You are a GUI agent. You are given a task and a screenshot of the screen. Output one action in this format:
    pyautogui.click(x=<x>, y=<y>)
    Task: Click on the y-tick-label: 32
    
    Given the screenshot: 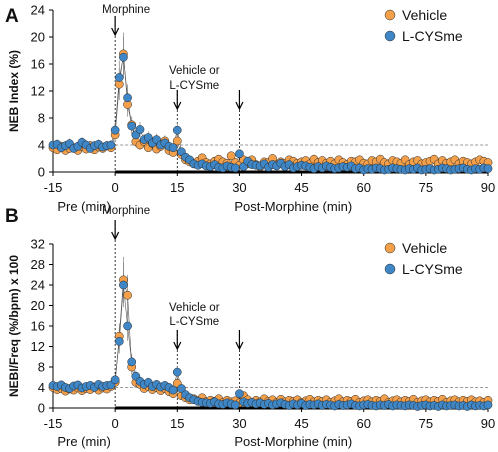 What is the action you would take?
    pyautogui.click(x=38, y=244)
    